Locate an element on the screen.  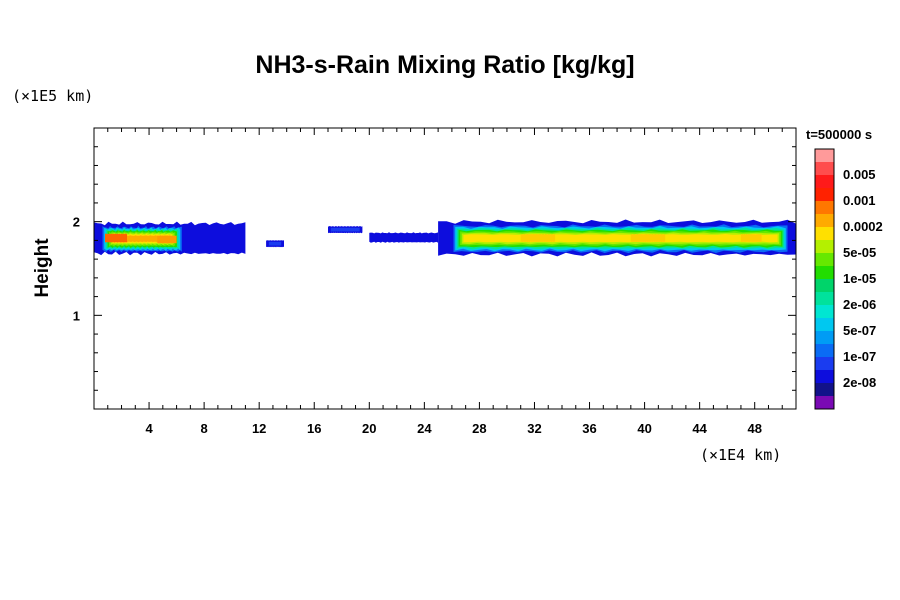
colorbar-label: 2e-06 is located at coordinates (859, 304).